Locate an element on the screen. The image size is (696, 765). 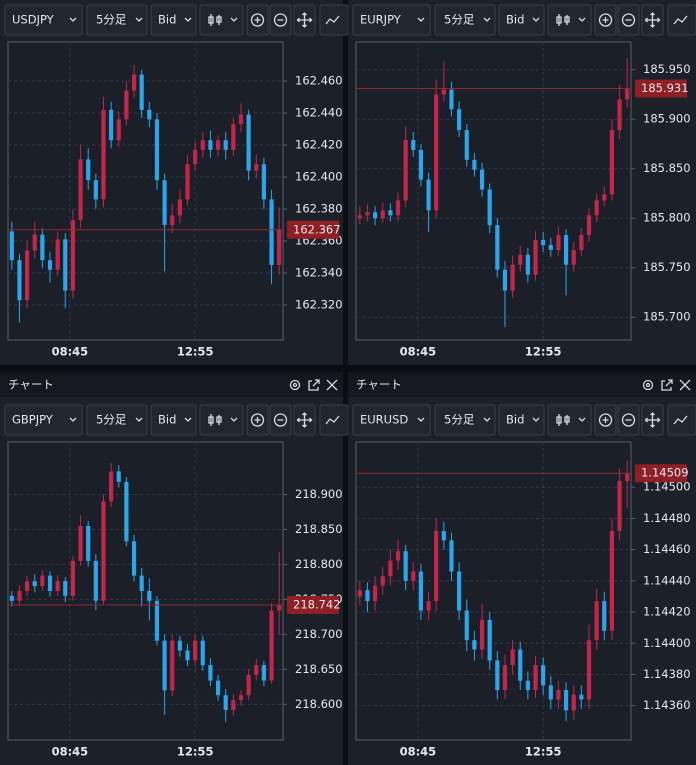
symbol-dropdown: EURJPY is located at coordinates (391, 20).